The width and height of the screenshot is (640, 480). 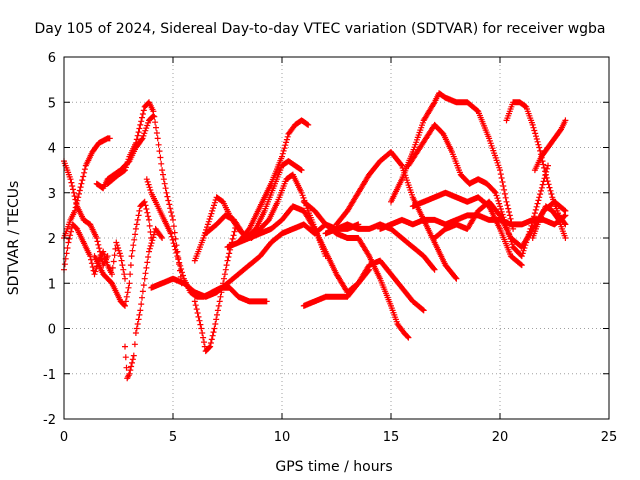 What do you see at coordinates (52, 149) in the screenshot?
I see `y-tick-label: 4` at bounding box center [52, 149].